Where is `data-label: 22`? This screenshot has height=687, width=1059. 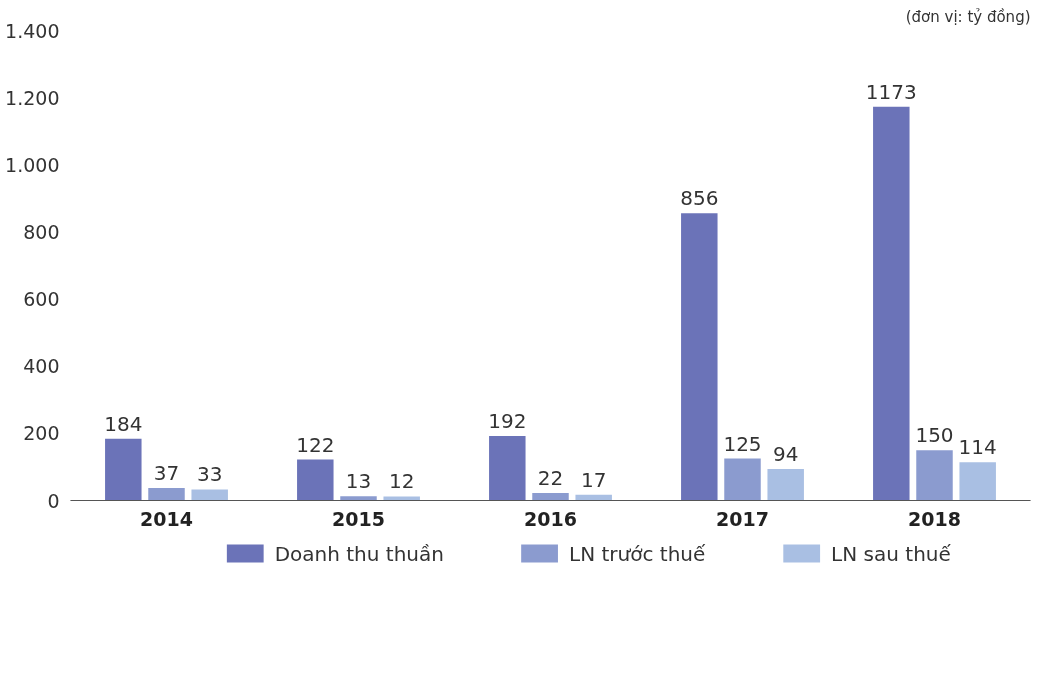 data-label: 22 is located at coordinates (550, 478).